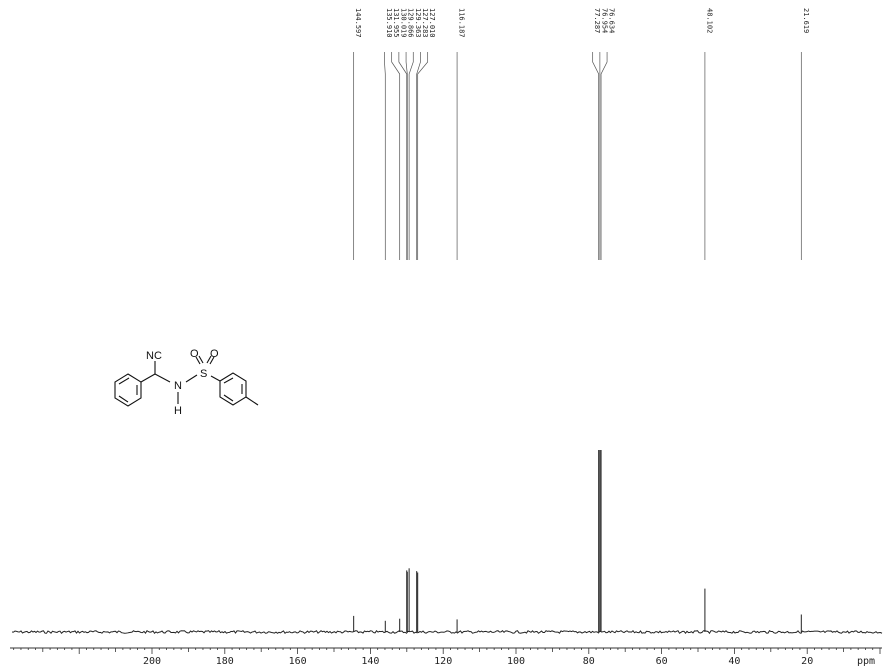 The width and height of the screenshot is (883, 672). I want to click on x-tick-label-160: 160, so click(298, 661).